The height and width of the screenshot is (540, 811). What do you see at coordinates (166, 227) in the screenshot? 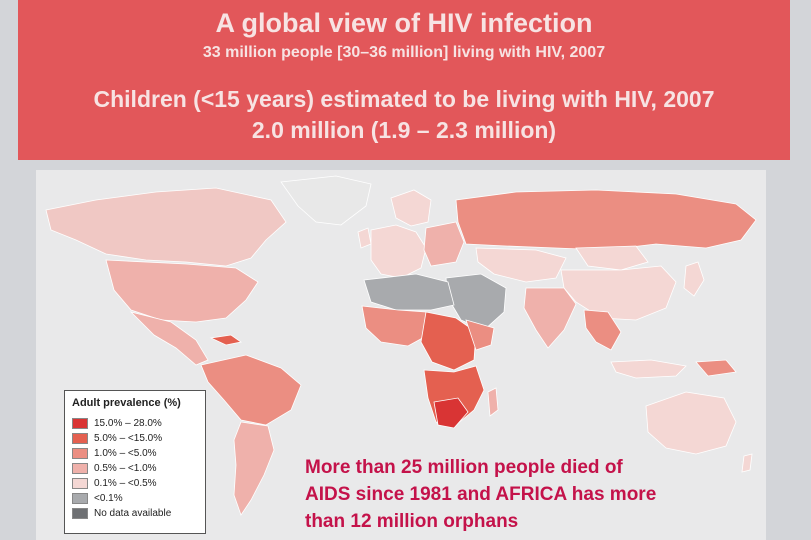
I see `region-canada` at bounding box center [166, 227].